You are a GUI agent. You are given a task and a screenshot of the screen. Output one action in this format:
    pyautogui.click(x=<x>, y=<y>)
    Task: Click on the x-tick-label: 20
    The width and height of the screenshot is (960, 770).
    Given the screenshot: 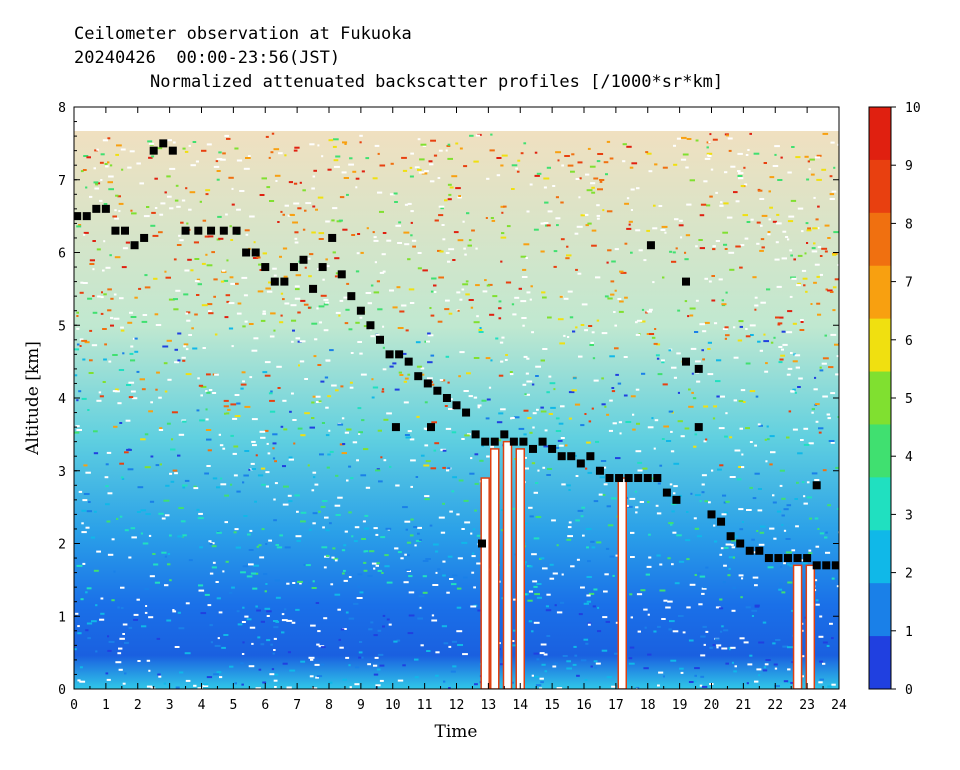 What is the action you would take?
    pyautogui.click(x=712, y=705)
    